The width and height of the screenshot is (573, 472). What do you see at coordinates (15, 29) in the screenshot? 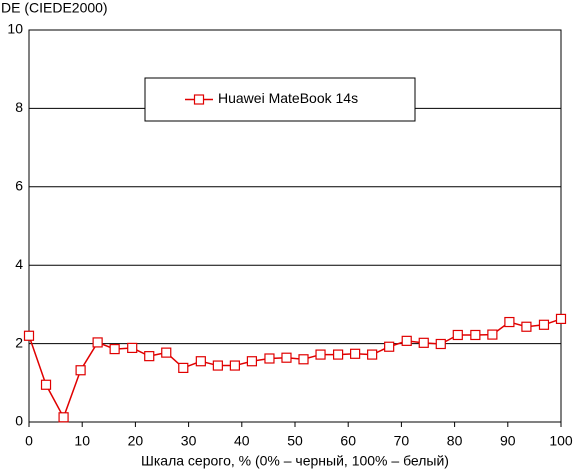
I see `y-tick-label: 10` at bounding box center [15, 29].